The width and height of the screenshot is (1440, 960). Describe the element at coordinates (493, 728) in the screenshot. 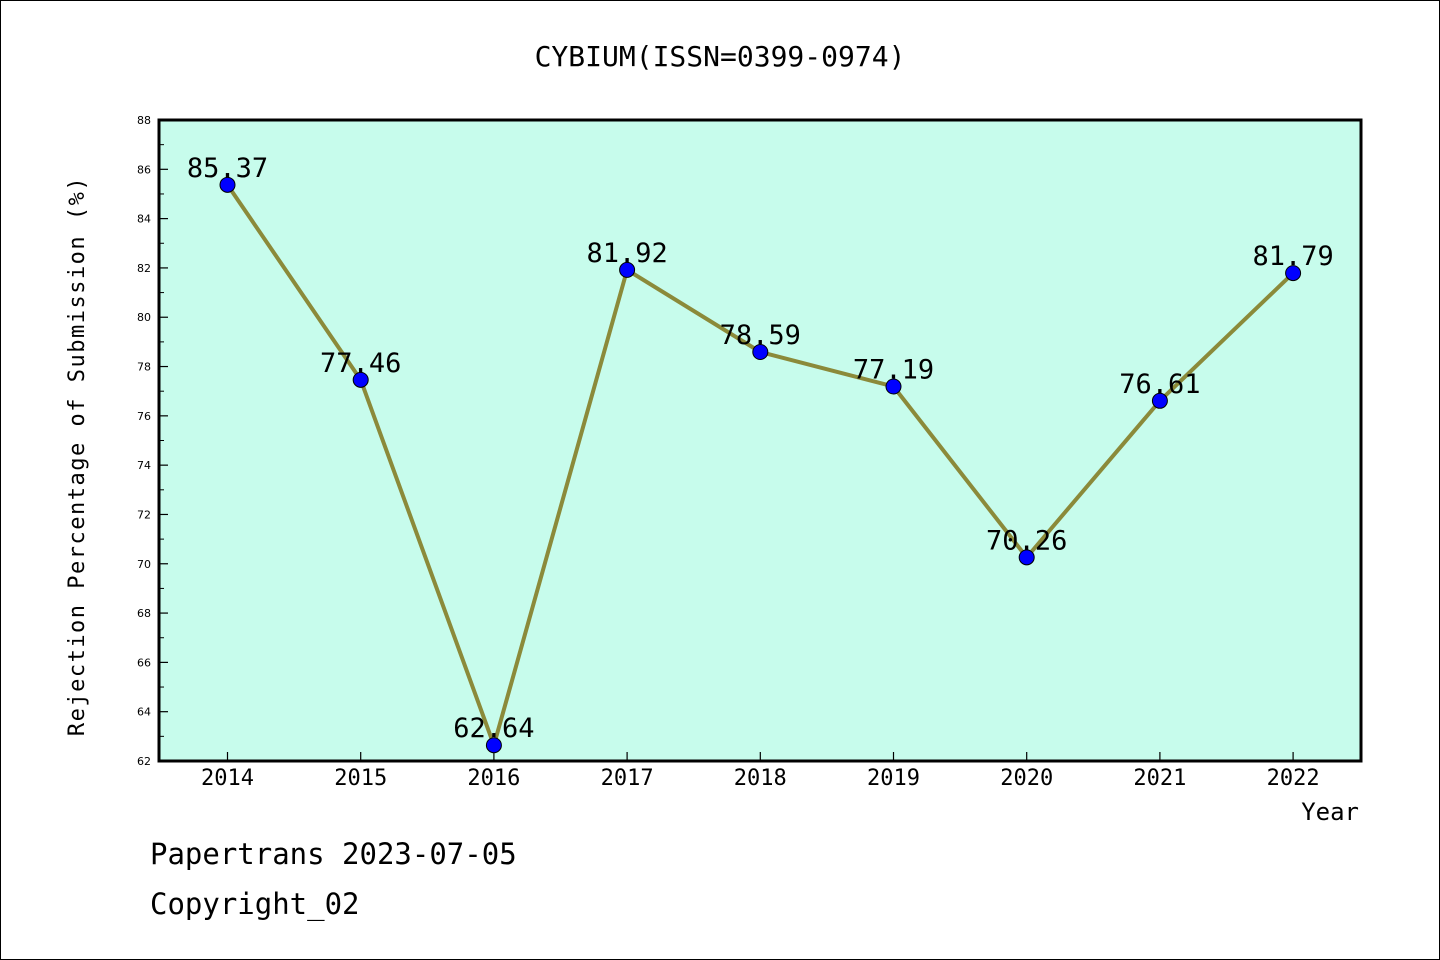

I see `data-label: 62.64` at that location.